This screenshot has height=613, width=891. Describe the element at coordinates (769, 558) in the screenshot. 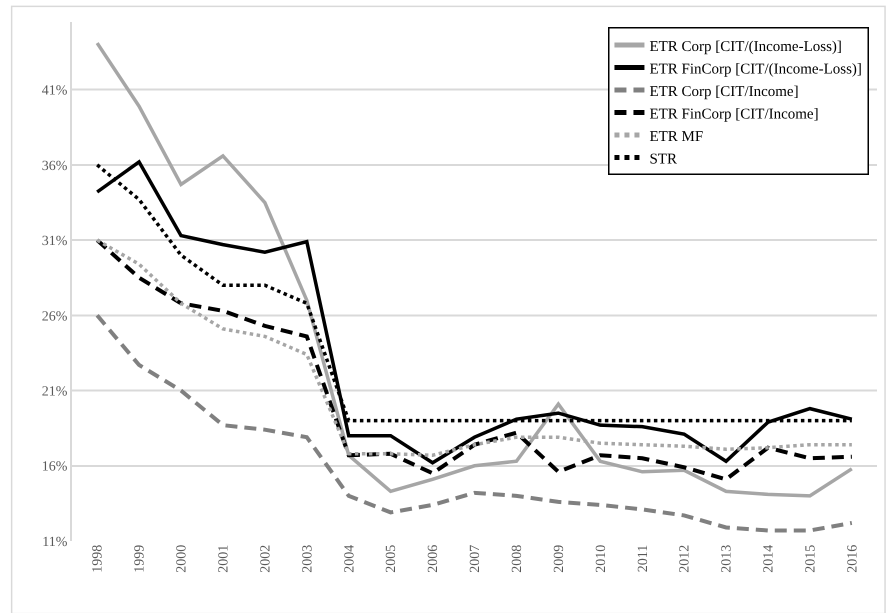

I see `x-tick-label: 2014` at that location.